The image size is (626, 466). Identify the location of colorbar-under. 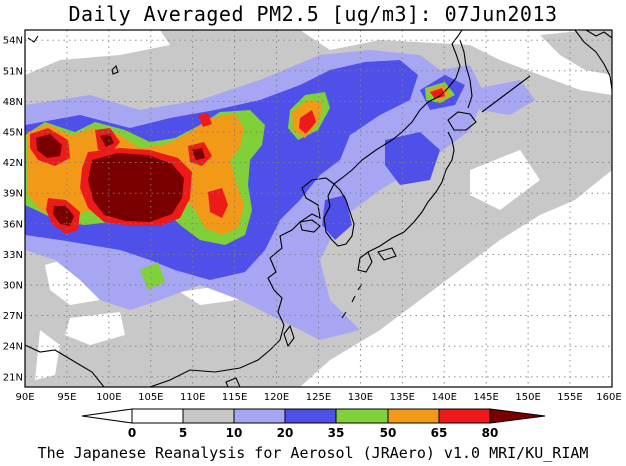
(107, 416).